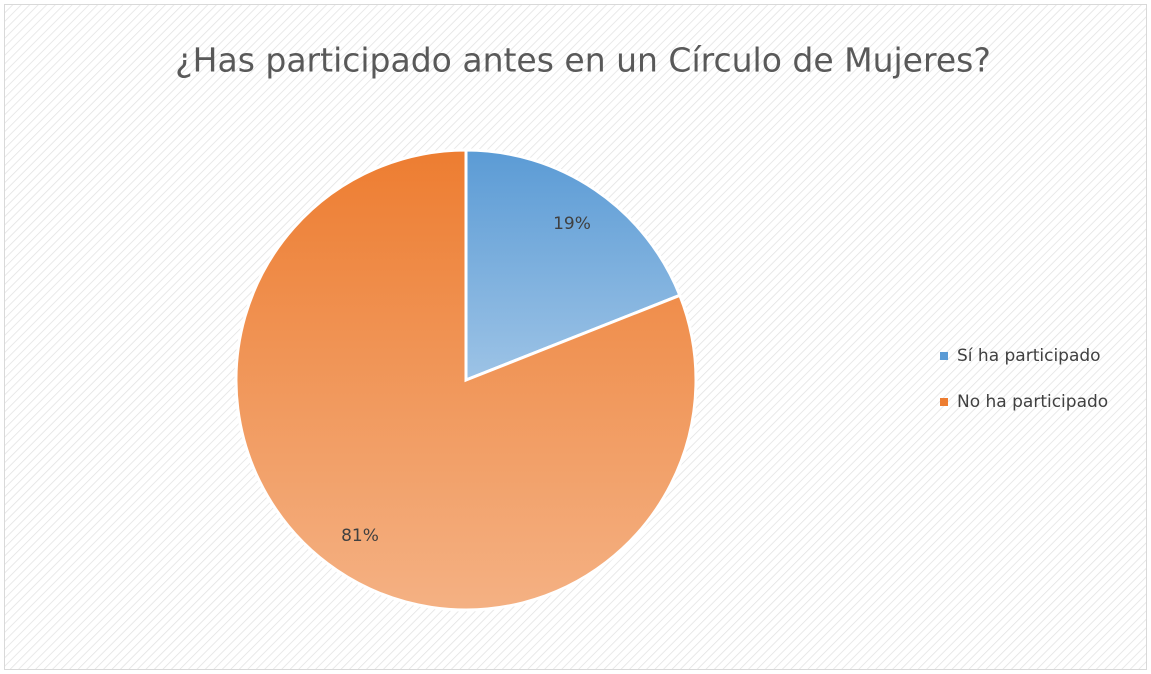  I want to click on legend-label: Sí ha participado, so click(1029, 356).